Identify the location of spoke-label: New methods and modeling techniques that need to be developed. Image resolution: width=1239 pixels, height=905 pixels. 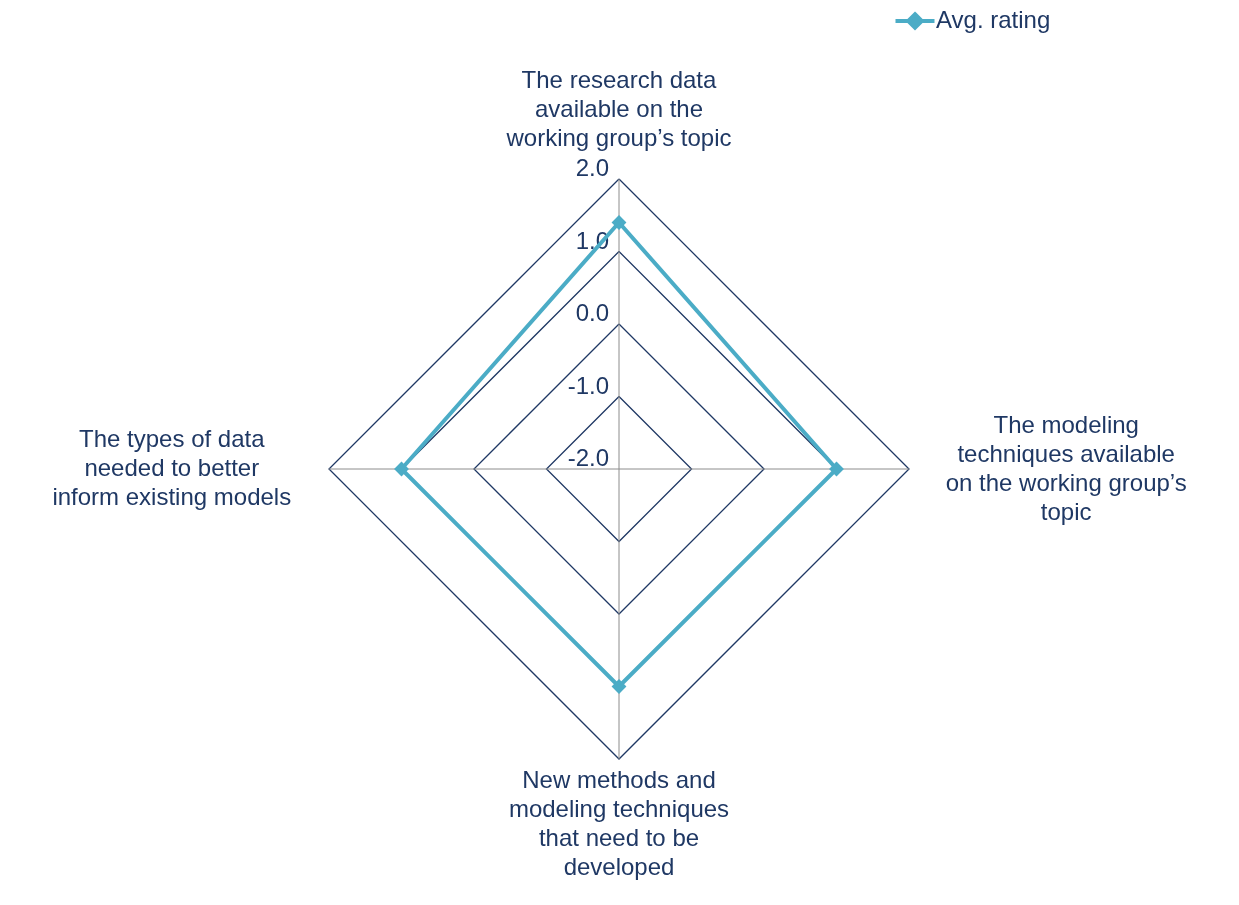
(619, 823).